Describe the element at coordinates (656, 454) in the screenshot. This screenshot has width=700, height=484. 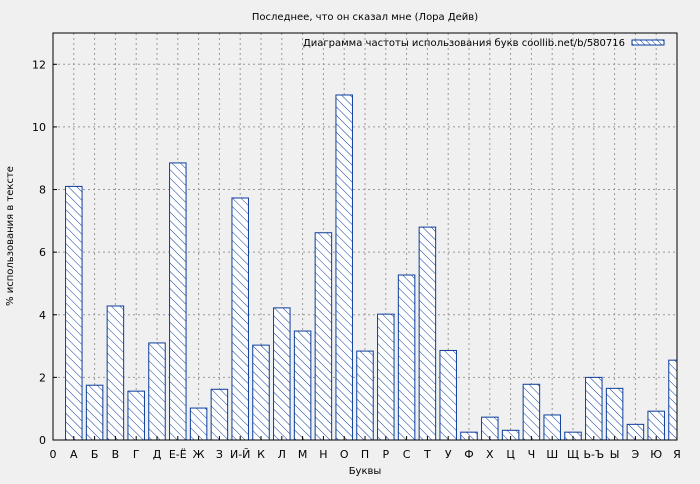
I see `x-tick-label: Ю` at that location.